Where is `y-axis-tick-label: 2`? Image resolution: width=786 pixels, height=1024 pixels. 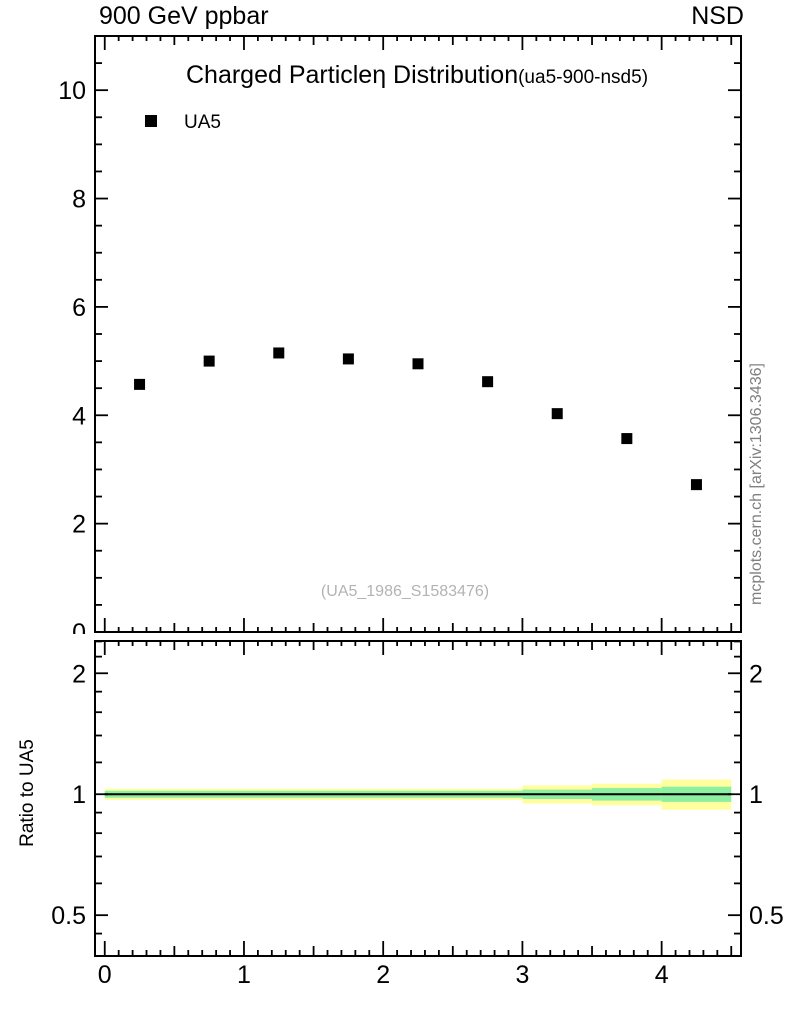
y-axis-tick-label: 2 is located at coordinates (79, 525).